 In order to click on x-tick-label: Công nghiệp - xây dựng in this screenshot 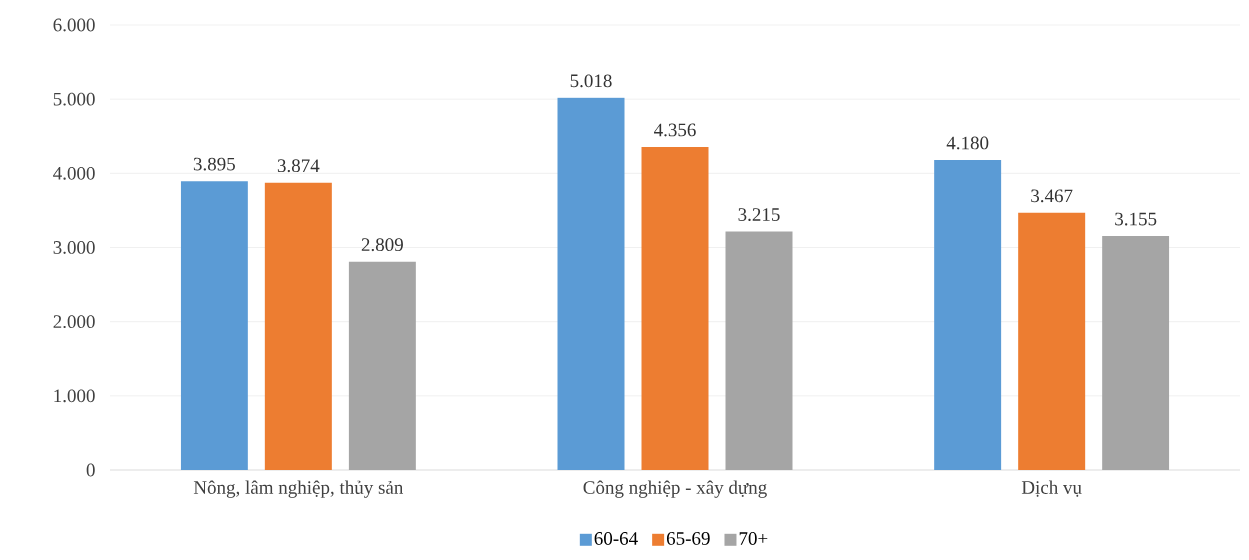, I will do `click(675, 489)`.